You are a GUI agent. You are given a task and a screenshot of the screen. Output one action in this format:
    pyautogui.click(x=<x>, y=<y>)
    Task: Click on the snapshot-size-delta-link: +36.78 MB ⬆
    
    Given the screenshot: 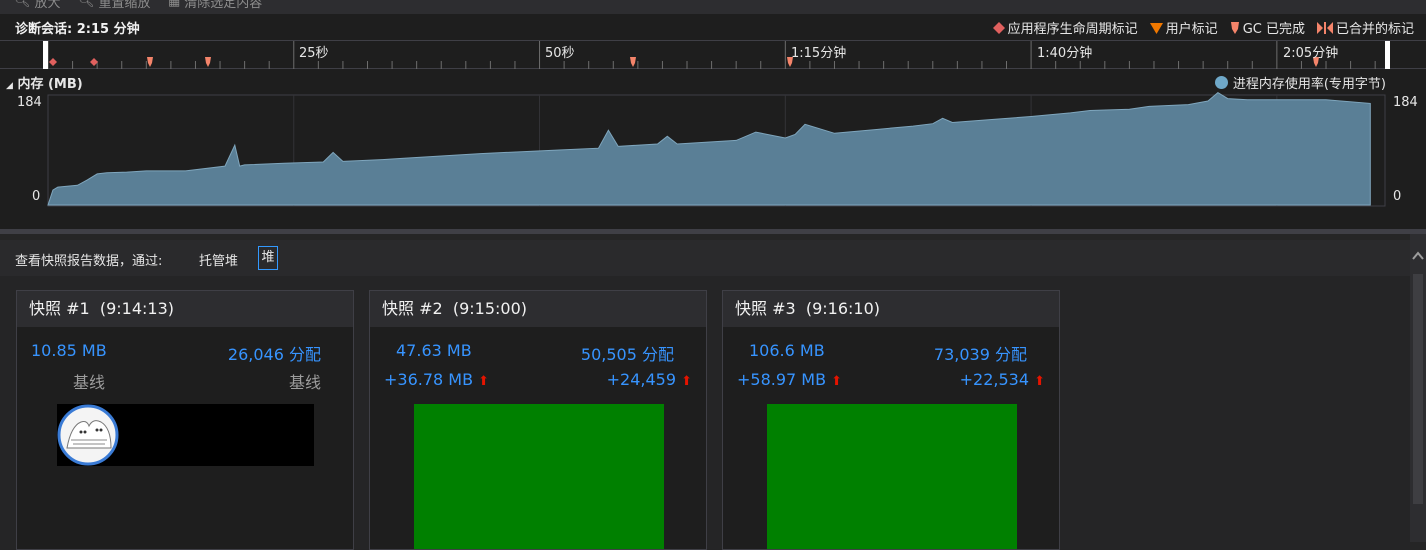 What is the action you would take?
    pyautogui.click(x=436, y=379)
    